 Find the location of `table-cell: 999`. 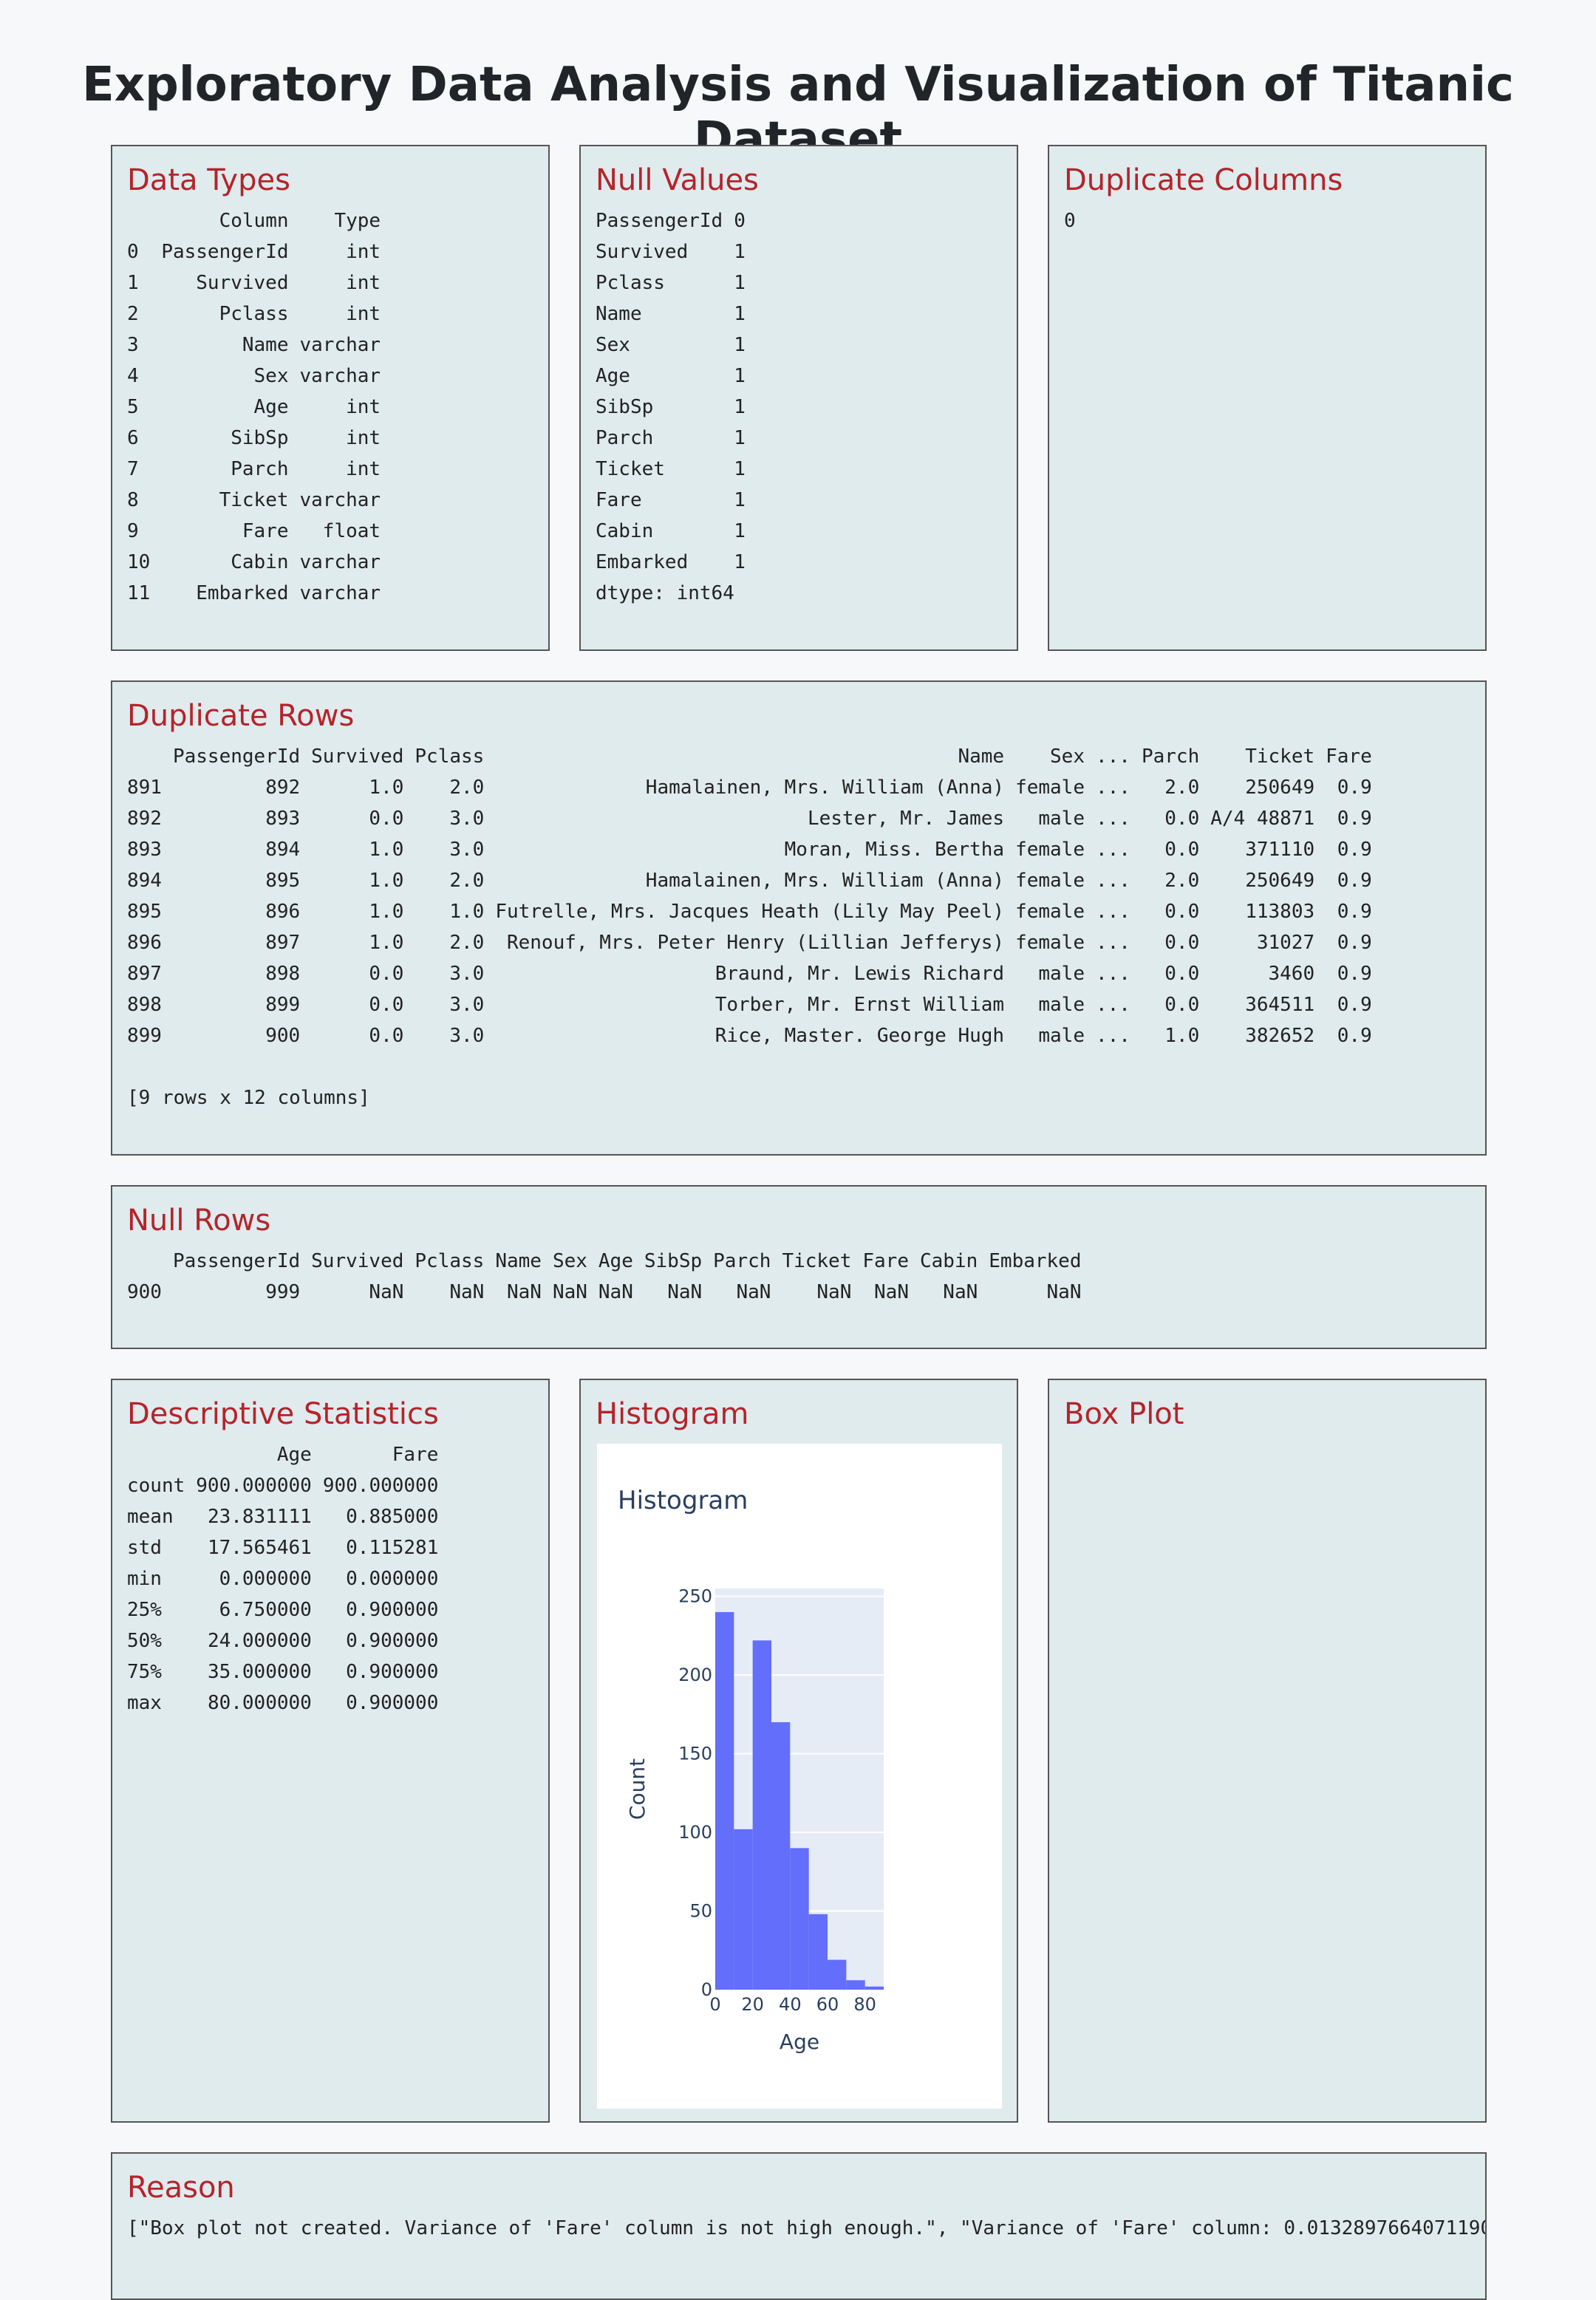

table-cell: 999 is located at coordinates (283, 1292).